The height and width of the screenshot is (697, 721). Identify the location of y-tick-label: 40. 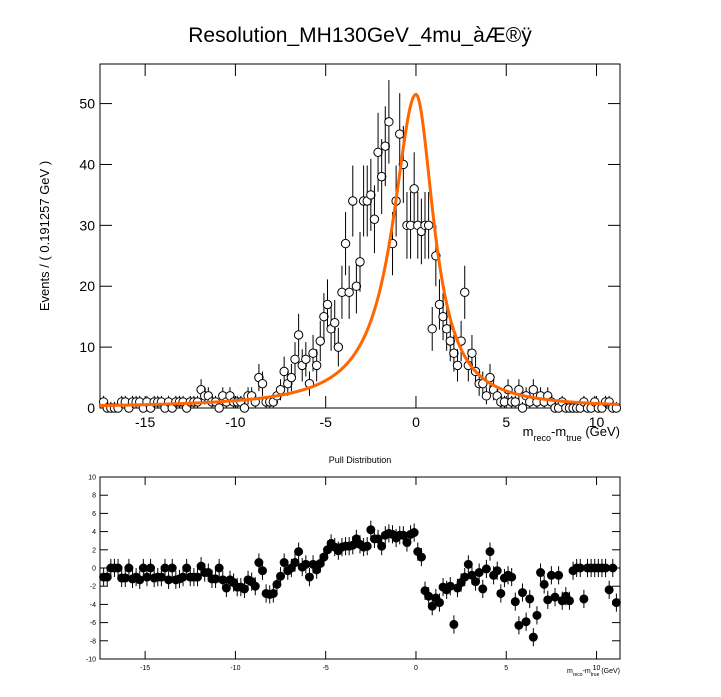
(87, 164).